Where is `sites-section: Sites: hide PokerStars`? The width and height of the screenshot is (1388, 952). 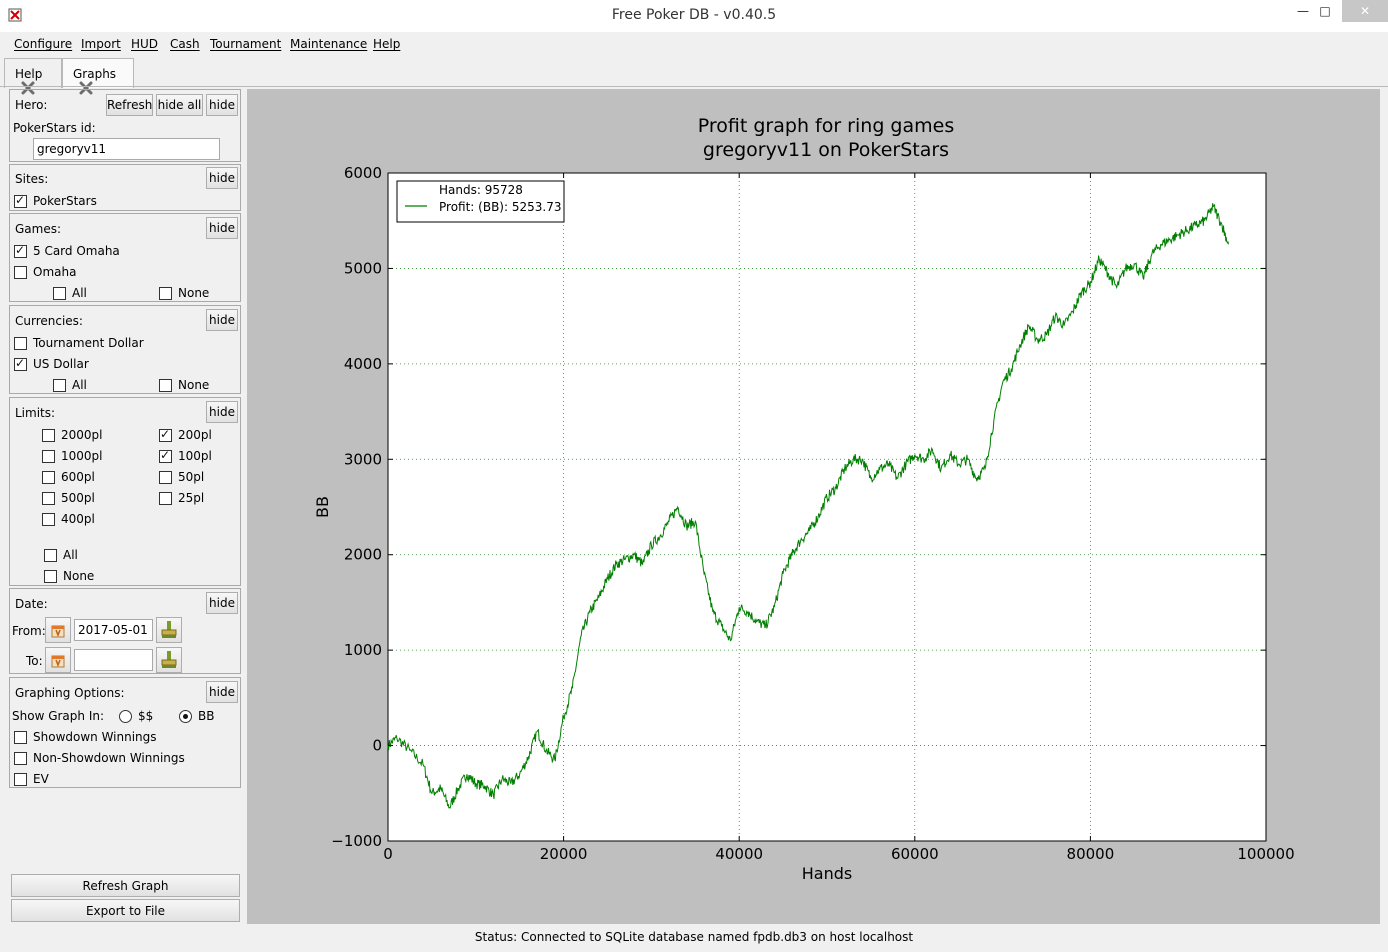
sites-section: Sites: hide PokerStars is located at coordinates (125, 187).